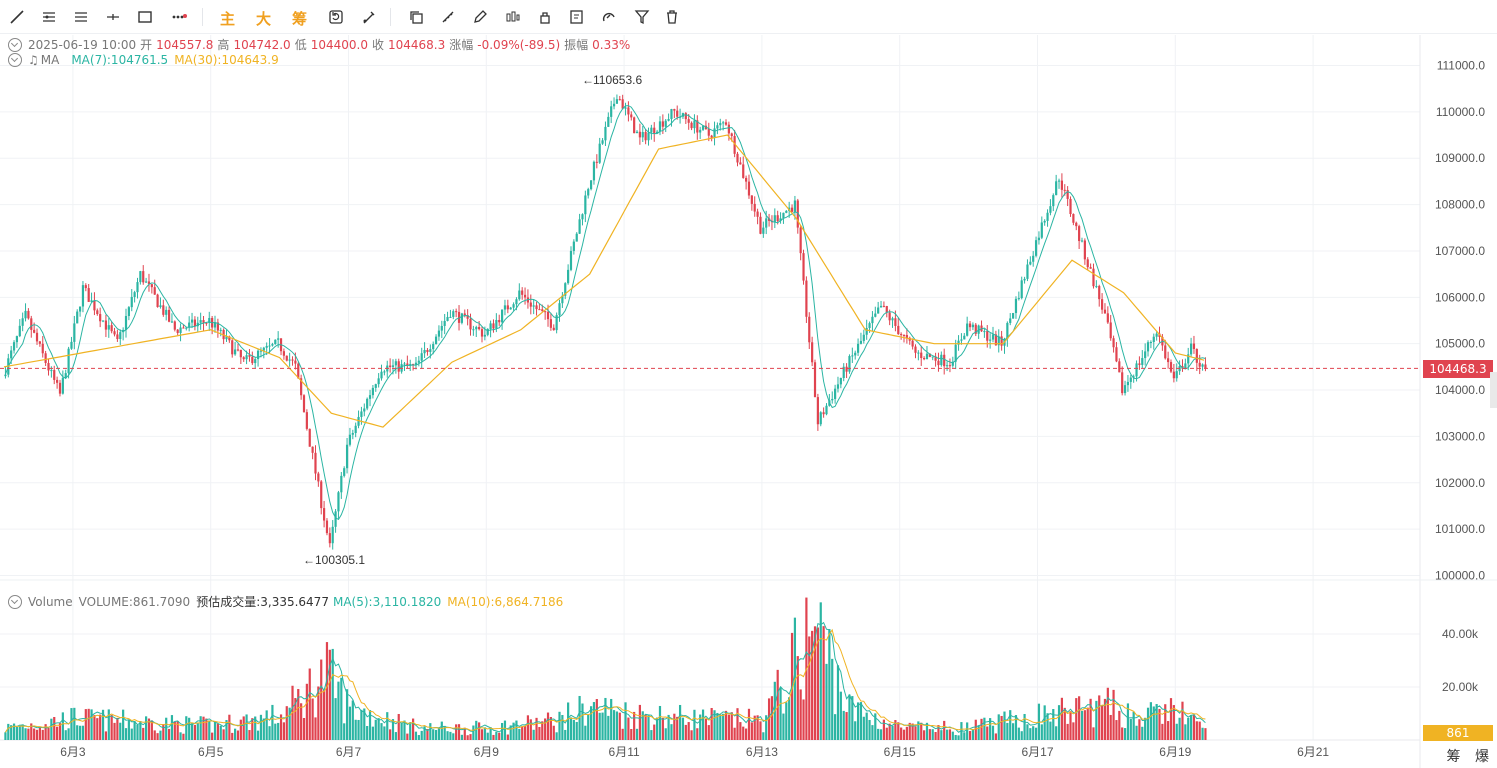  I want to click on refresh-icon, so click(336, 17).